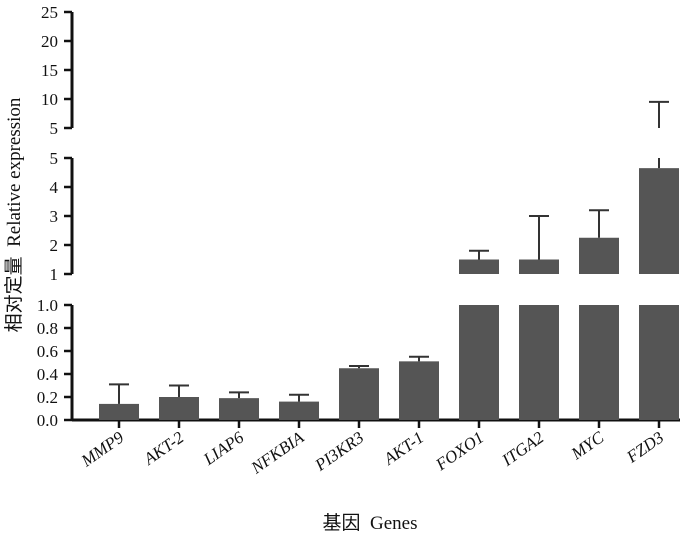 This screenshot has width=700, height=537. What do you see at coordinates (47, 351) in the screenshot?
I see `y-tick-label: 0.6` at bounding box center [47, 351].